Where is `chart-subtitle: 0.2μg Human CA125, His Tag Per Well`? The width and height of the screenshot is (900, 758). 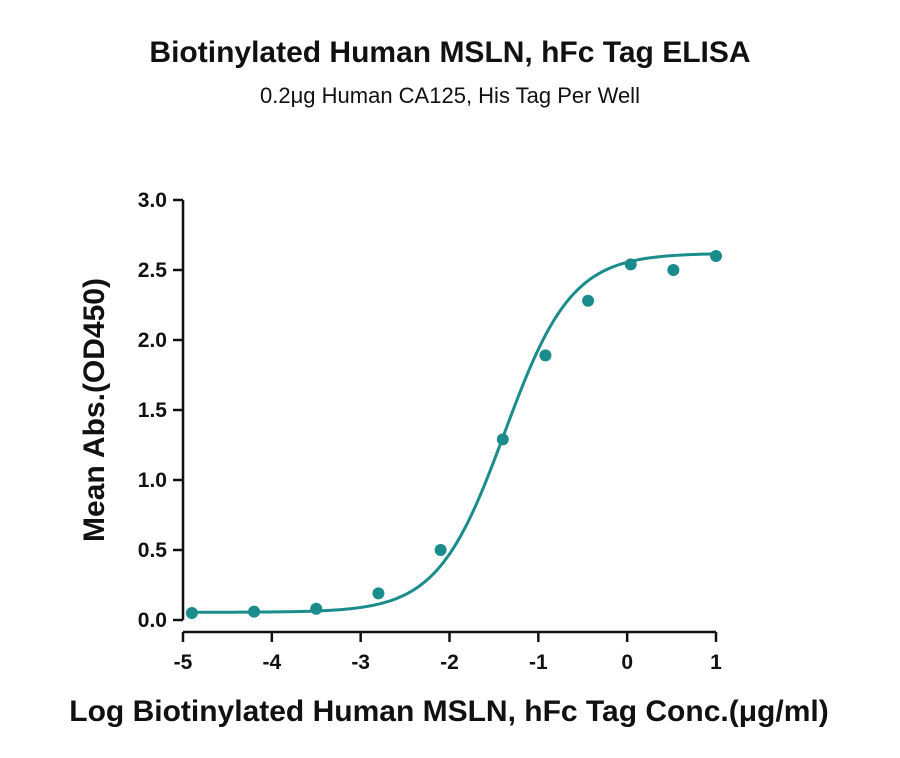 chart-subtitle: 0.2μg Human CA125, His Tag Per Well is located at coordinates (450, 95).